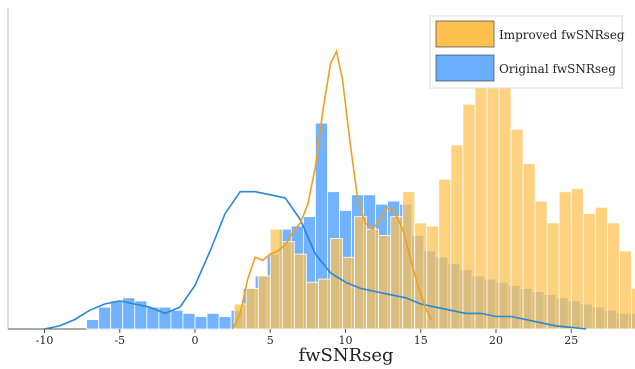 The width and height of the screenshot is (635, 369). Describe the element at coordinates (195, 340) in the screenshot. I see `x-tick-label: 0` at that location.